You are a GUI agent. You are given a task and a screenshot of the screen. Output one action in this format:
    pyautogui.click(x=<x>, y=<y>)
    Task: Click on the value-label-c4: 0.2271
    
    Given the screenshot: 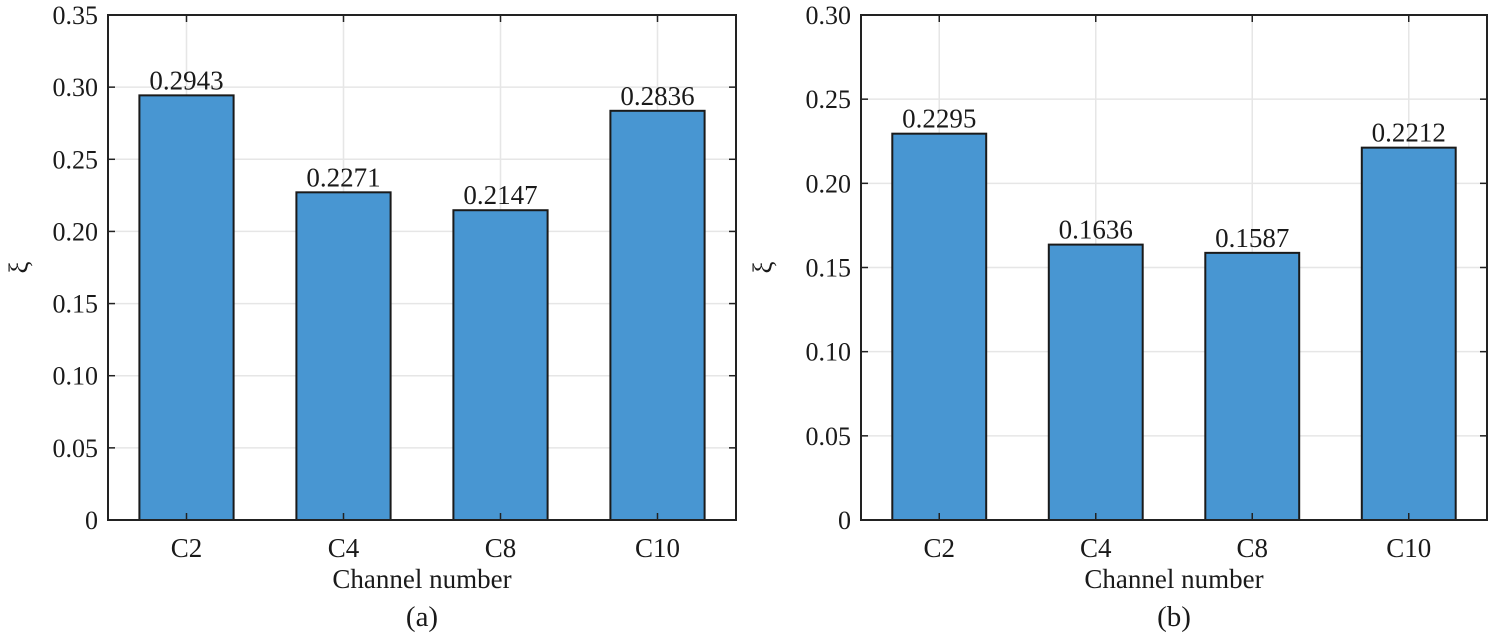 What is the action you would take?
    pyautogui.click(x=343, y=177)
    